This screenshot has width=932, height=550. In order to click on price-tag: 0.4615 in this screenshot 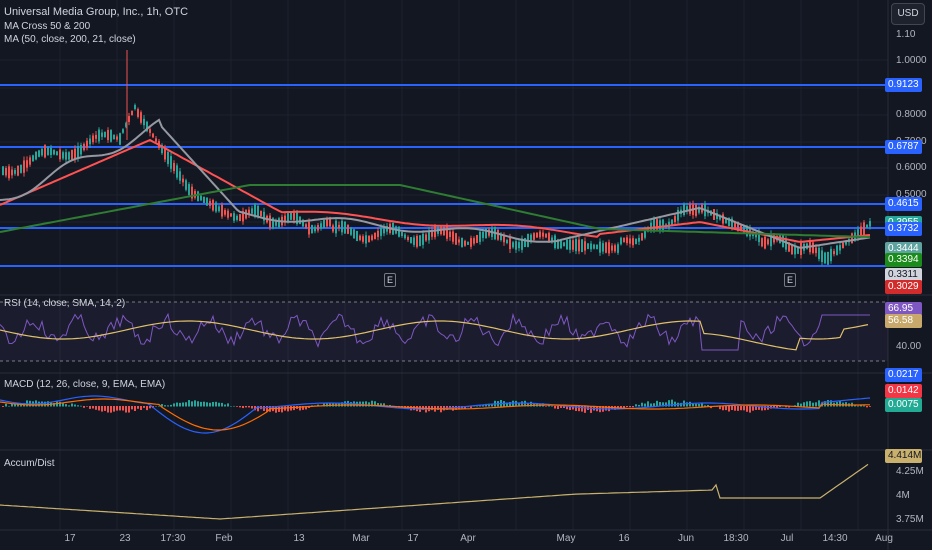, I will do `click(903, 204)`.